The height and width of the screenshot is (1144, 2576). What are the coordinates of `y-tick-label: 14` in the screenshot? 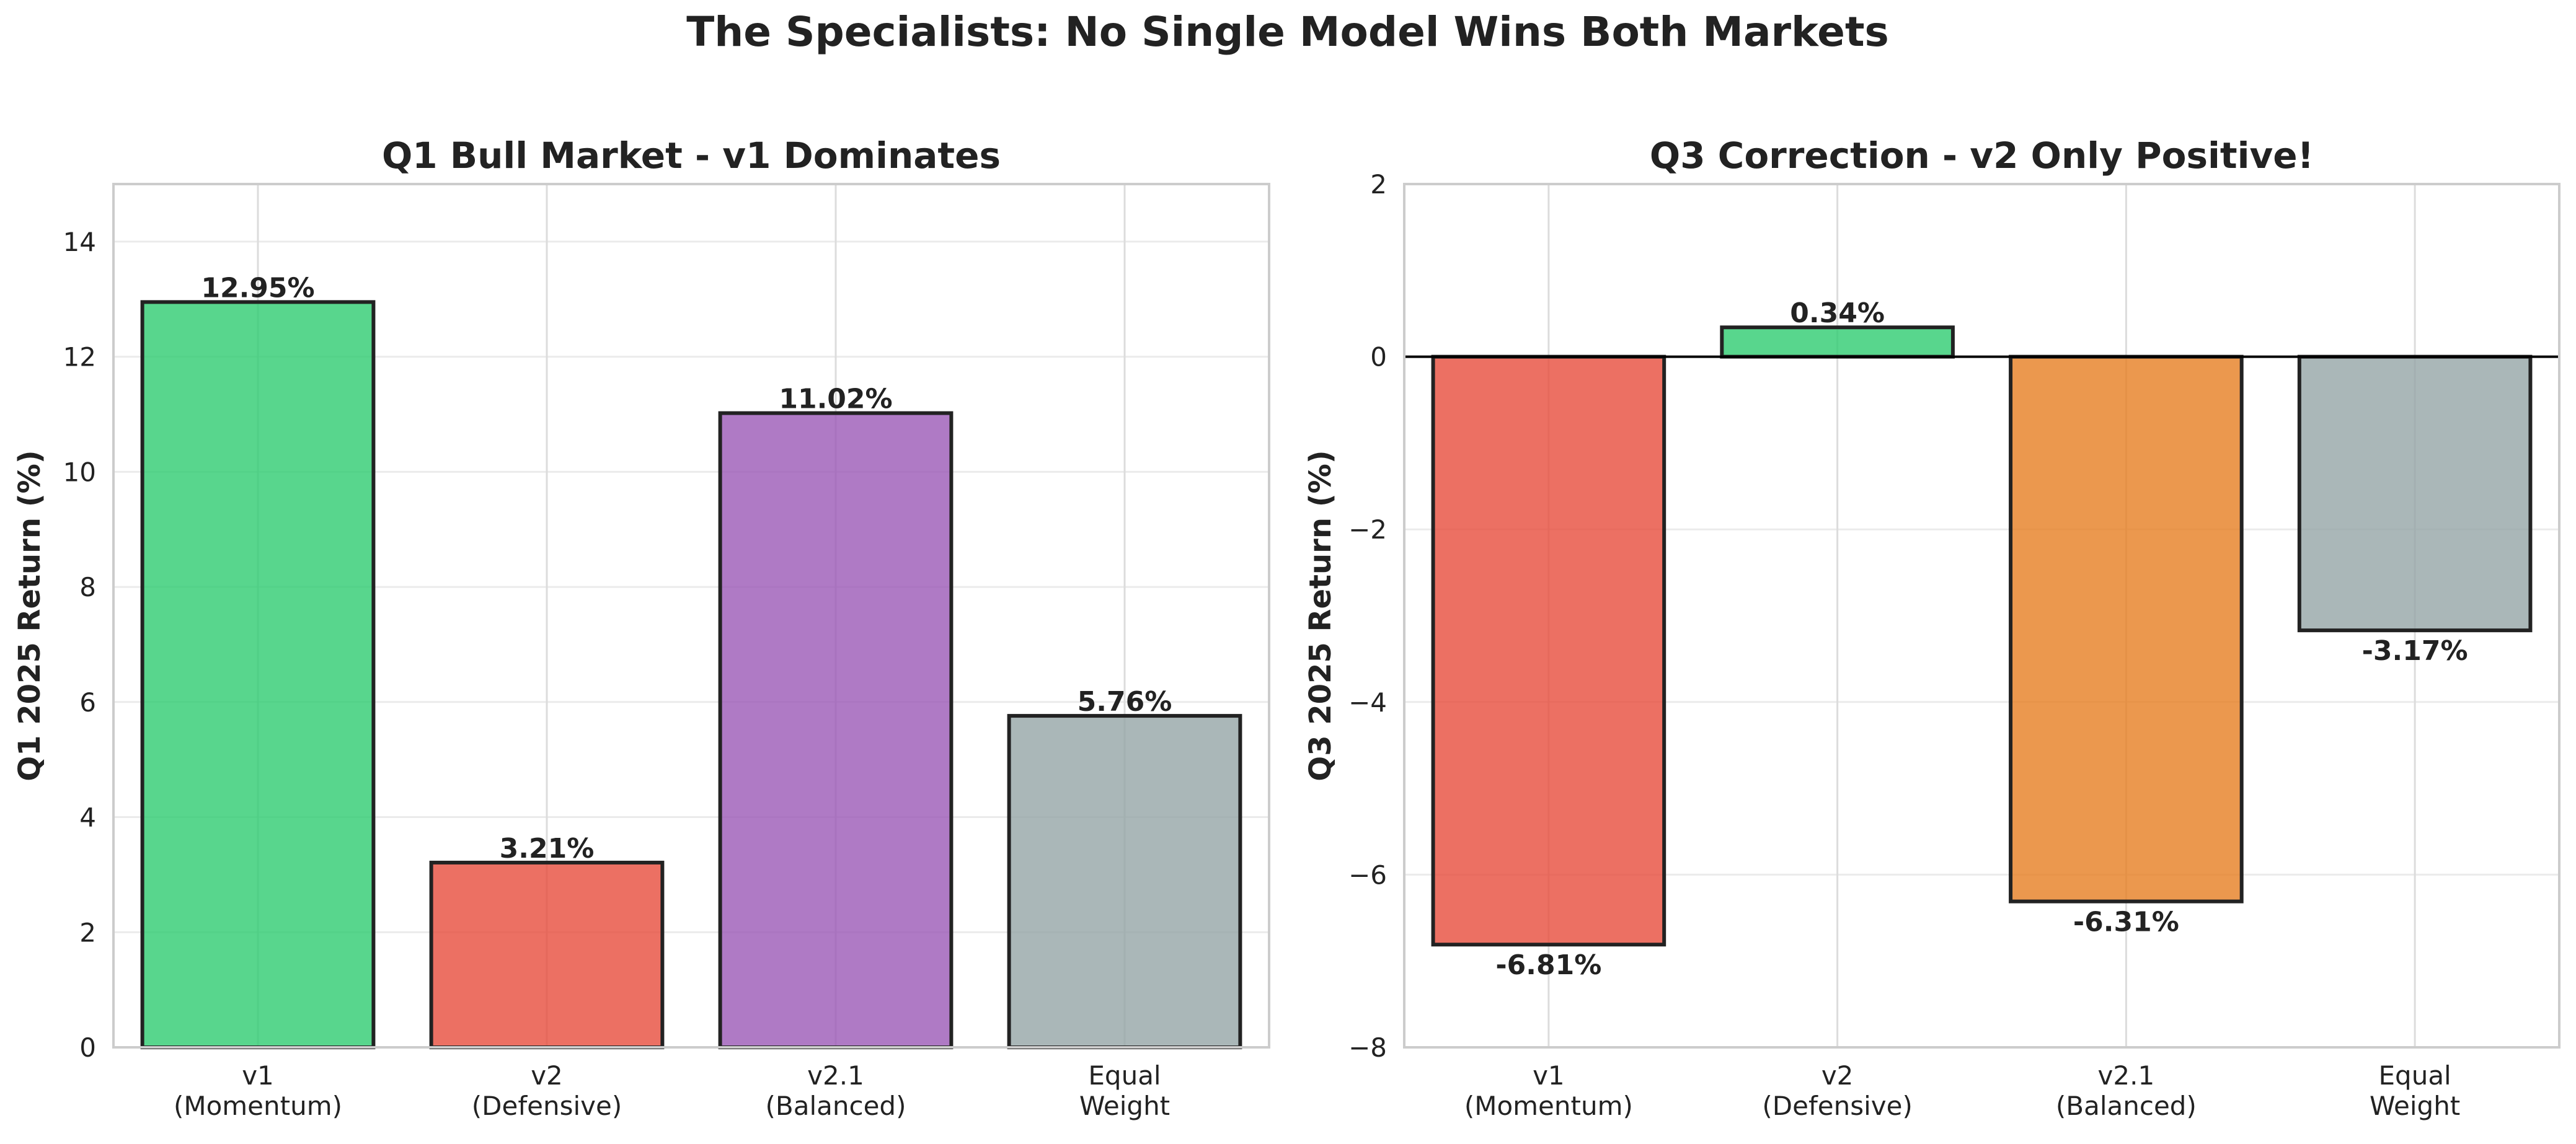 It's located at (80, 242).